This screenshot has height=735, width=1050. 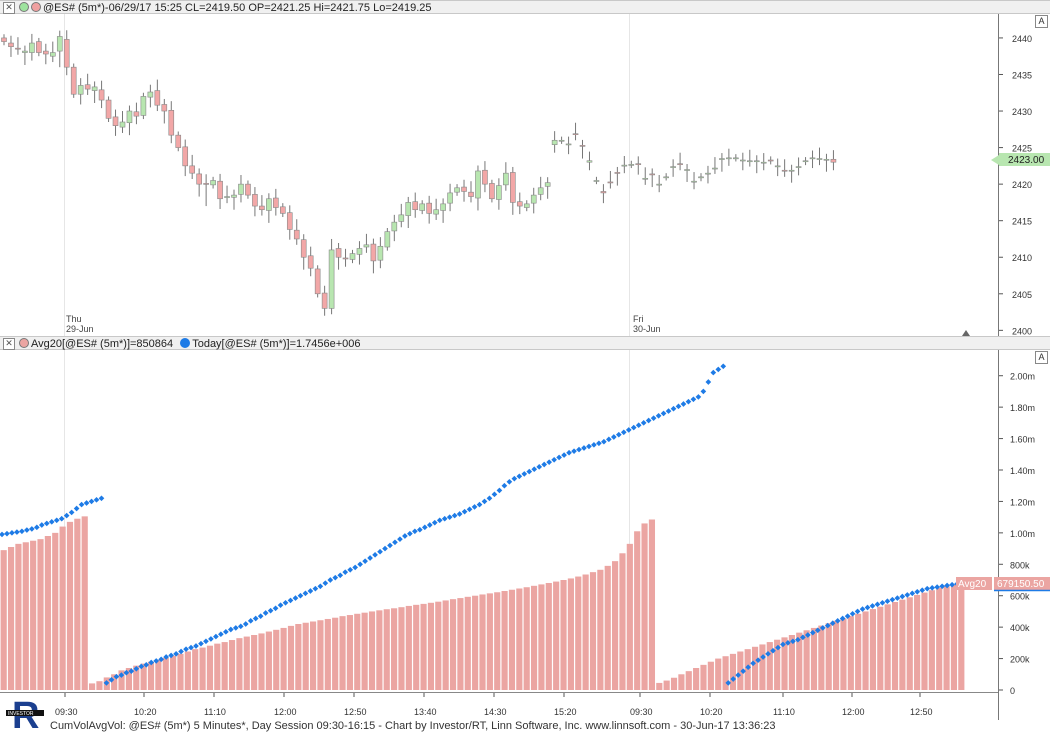 What do you see at coordinates (1022, 295) in the screenshot?
I see `price-tick-label: 2405` at bounding box center [1022, 295].